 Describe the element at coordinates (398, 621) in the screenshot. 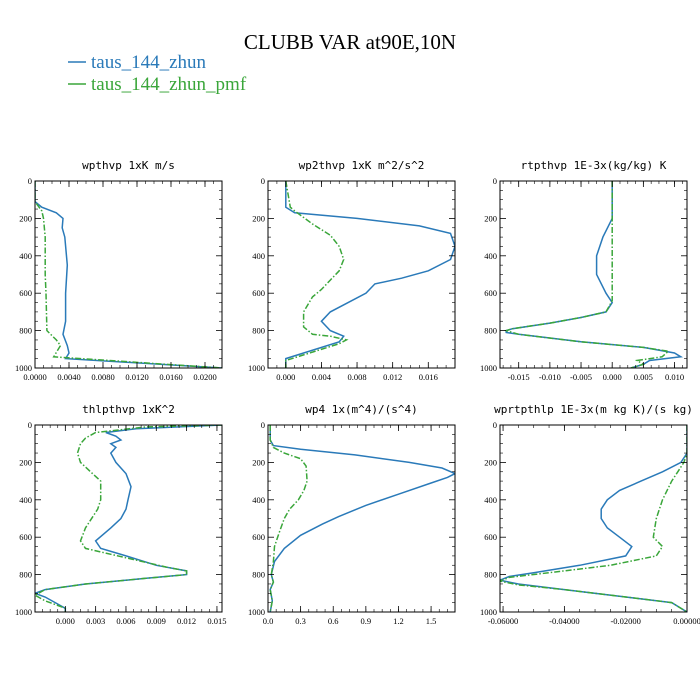

I see `x-tick-label: 1.2` at that location.